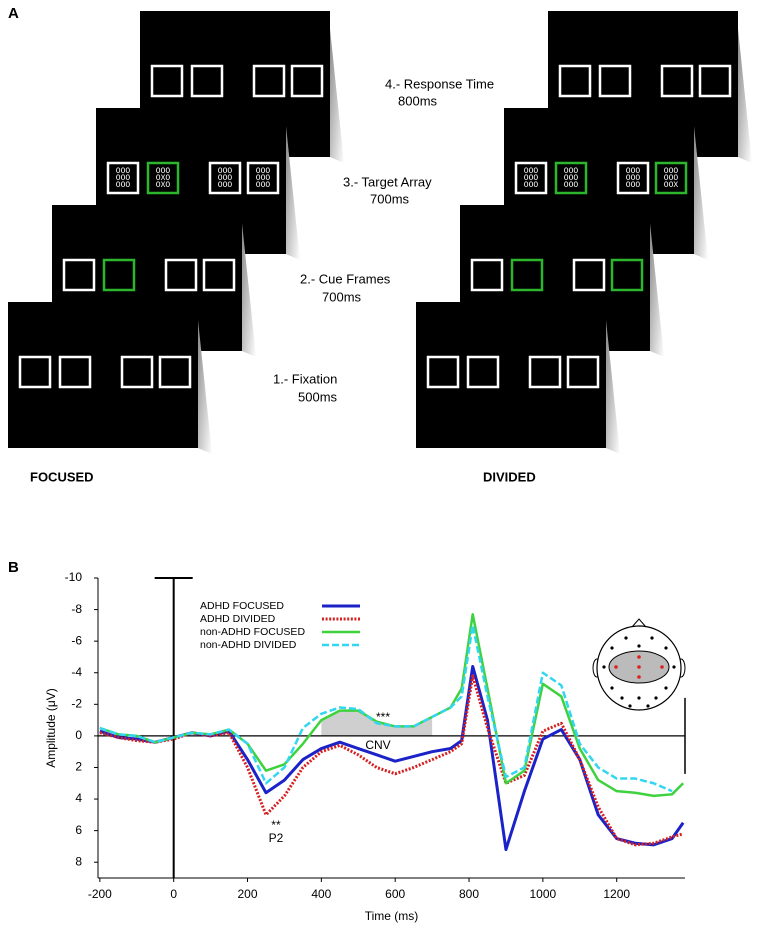  I want to click on y-tick-label: -6, so click(76, 640).